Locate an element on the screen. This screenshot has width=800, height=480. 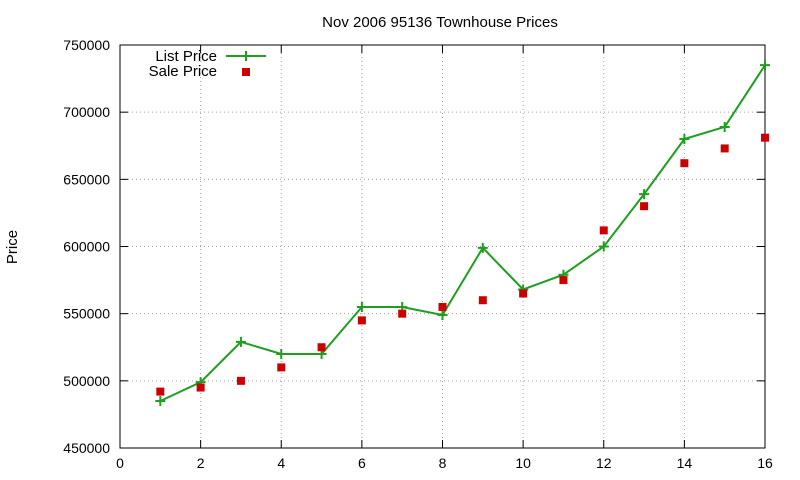
x-tick-label: 0 is located at coordinates (120, 463).